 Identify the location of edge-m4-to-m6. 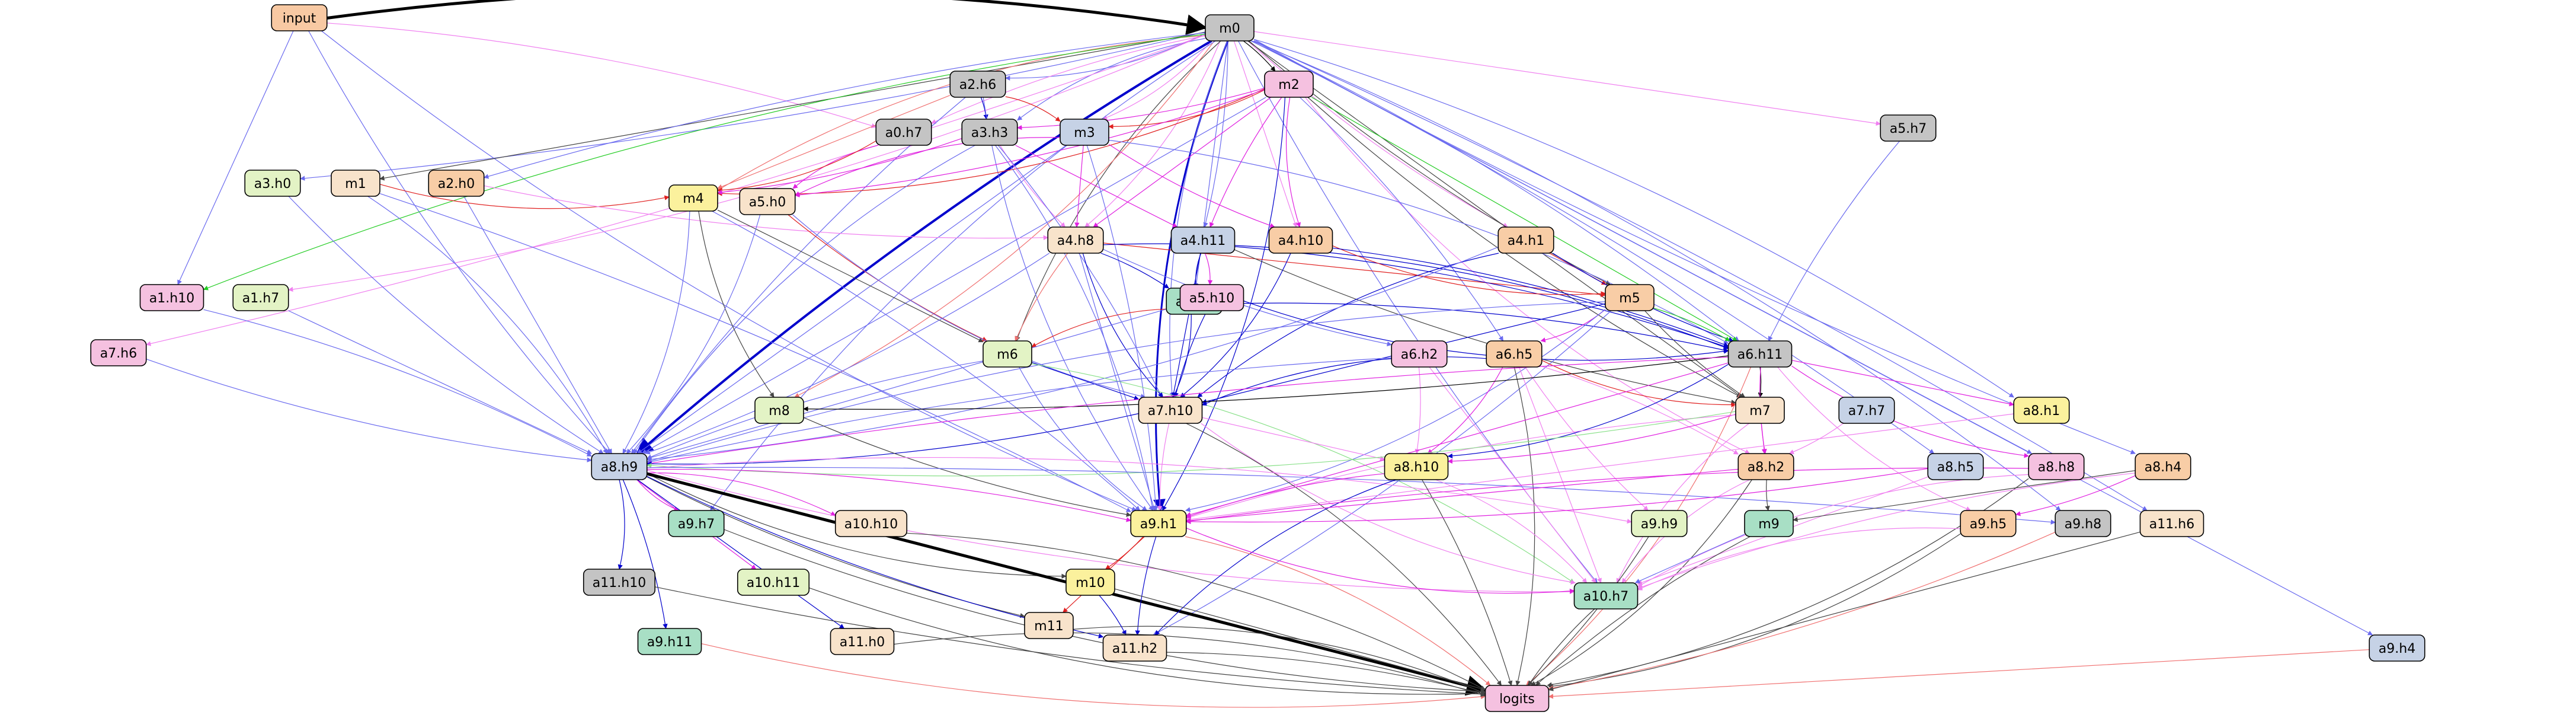
(850, 276).